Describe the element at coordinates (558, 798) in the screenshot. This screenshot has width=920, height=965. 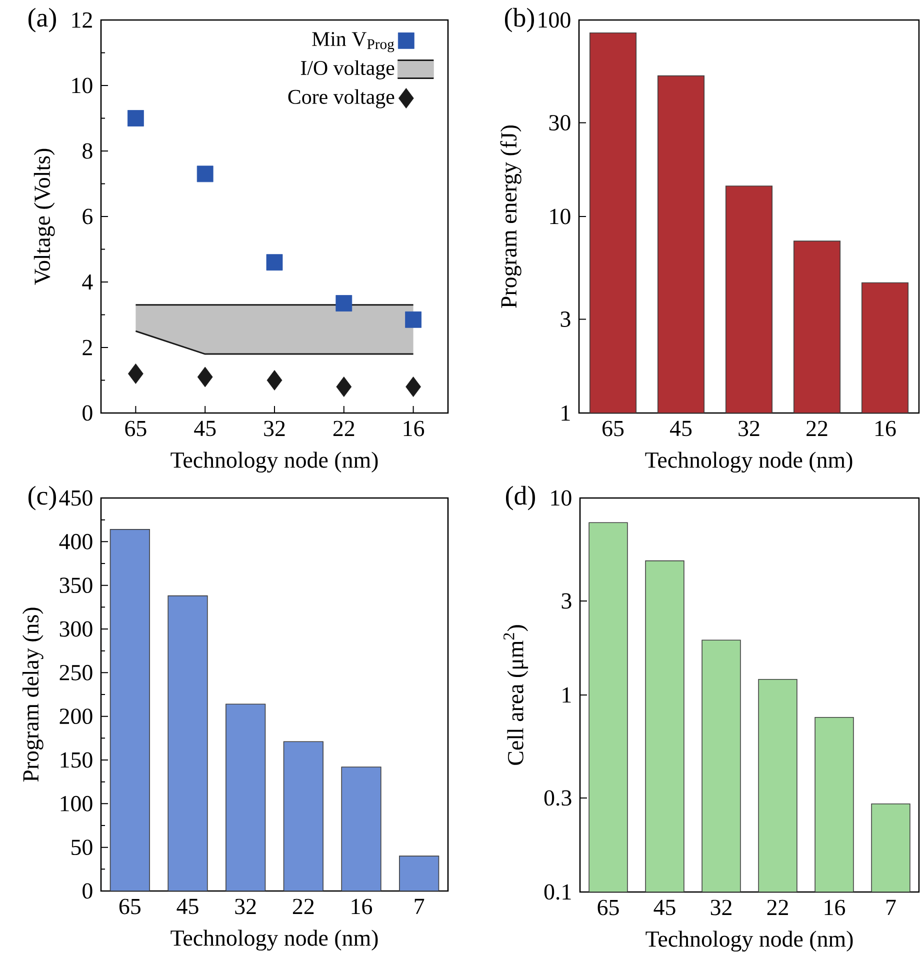
I see `y-tick-label: 0.3` at that location.